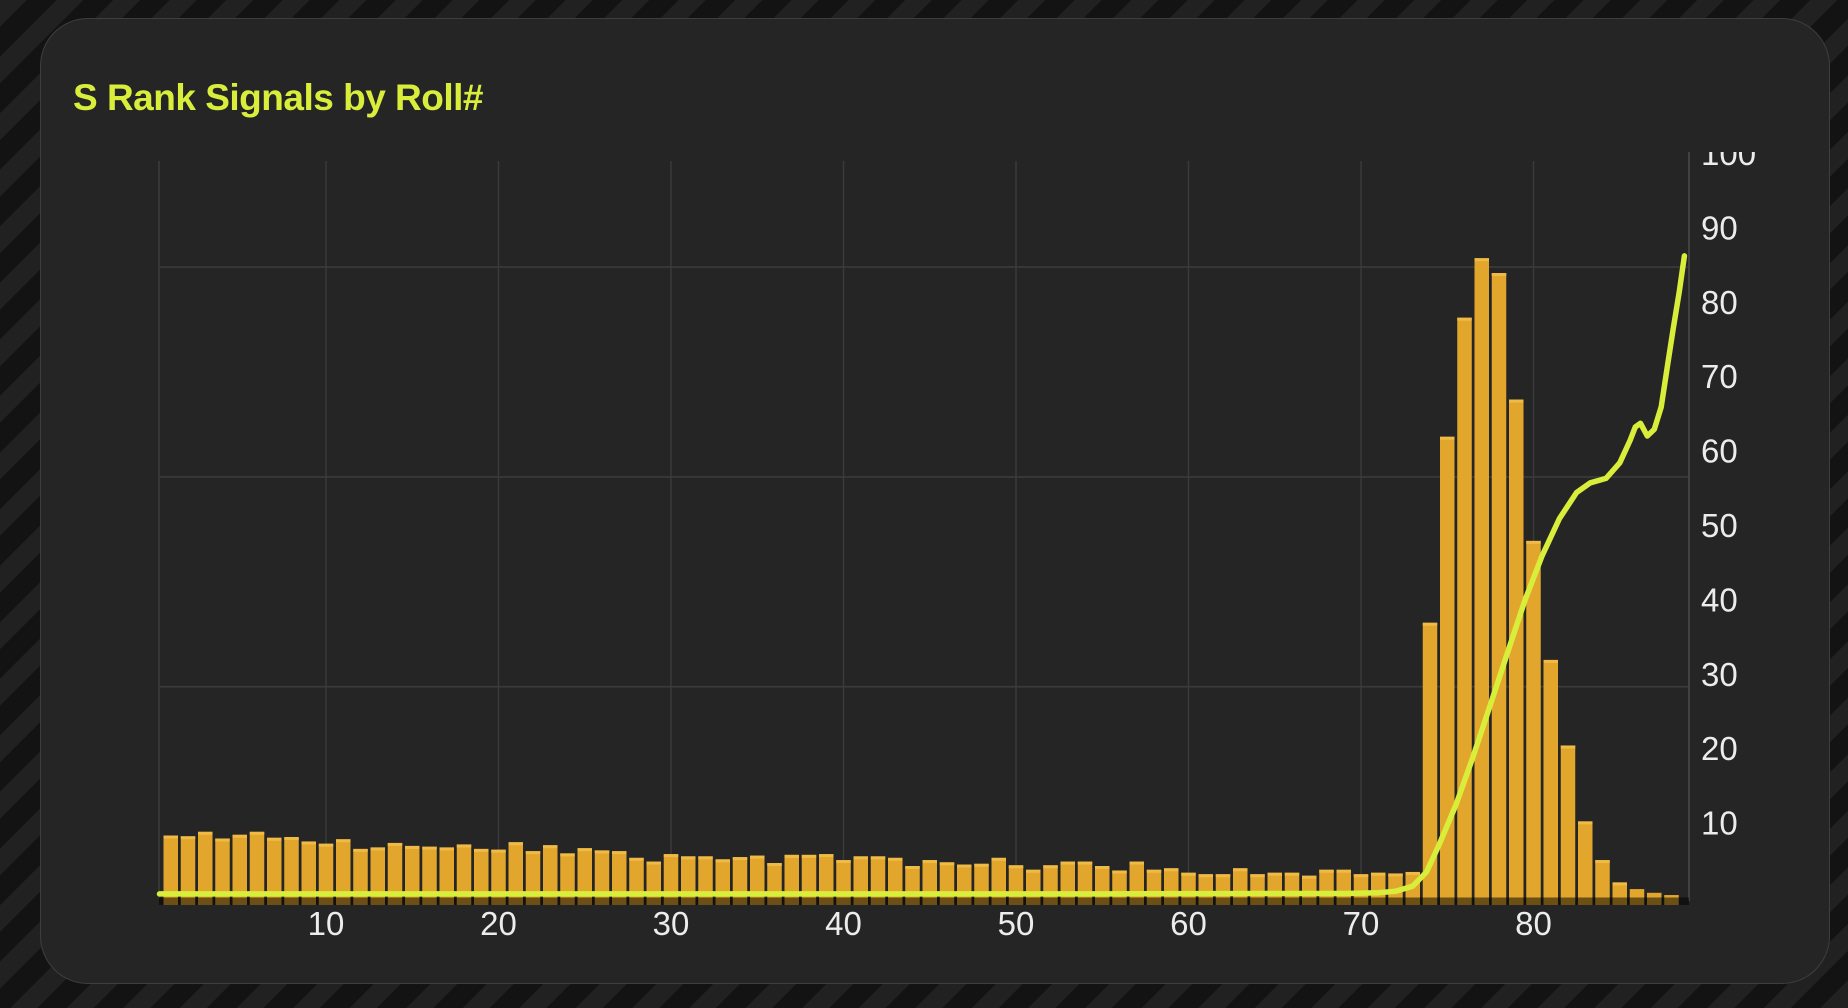  I want to click on chart-title: S Rank Signals by Roll#, so click(278, 97).